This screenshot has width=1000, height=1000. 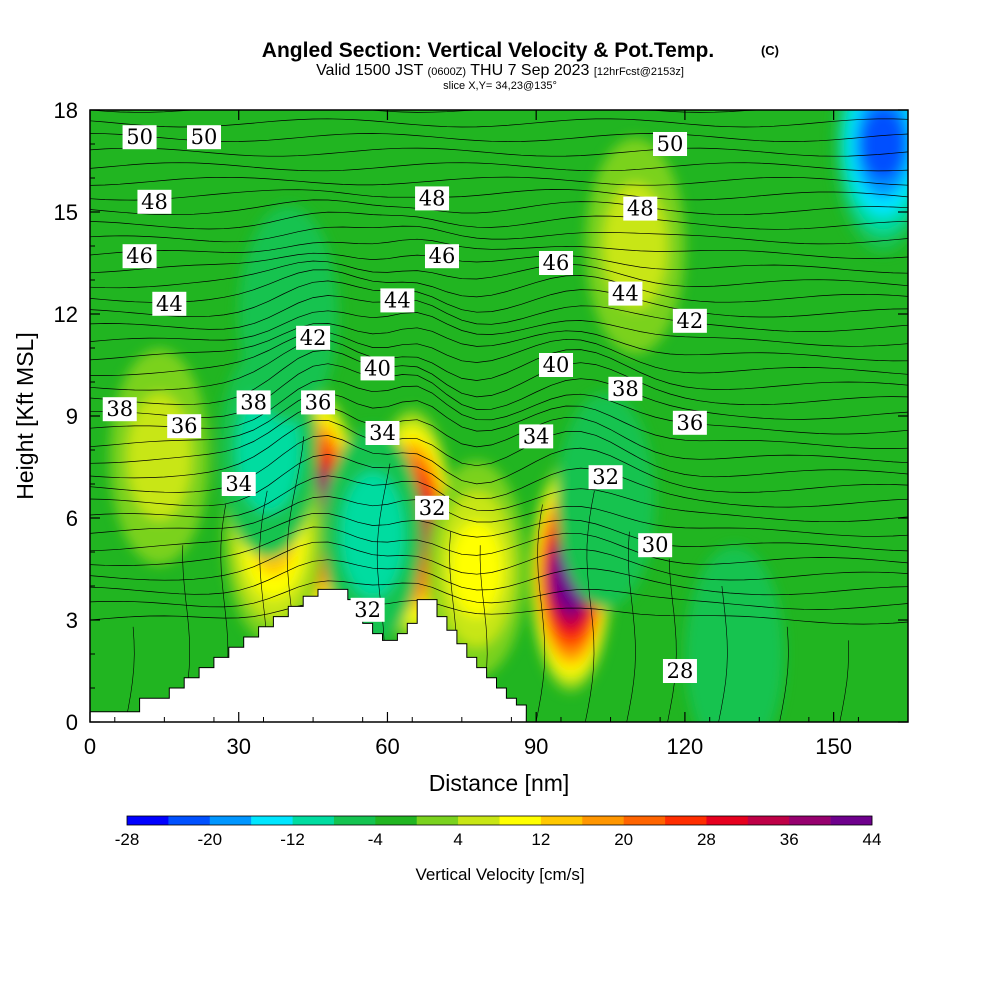 What do you see at coordinates (72, 518) in the screenshot?
I see `y-tick-label: 6` at bounding box center [72, 518].